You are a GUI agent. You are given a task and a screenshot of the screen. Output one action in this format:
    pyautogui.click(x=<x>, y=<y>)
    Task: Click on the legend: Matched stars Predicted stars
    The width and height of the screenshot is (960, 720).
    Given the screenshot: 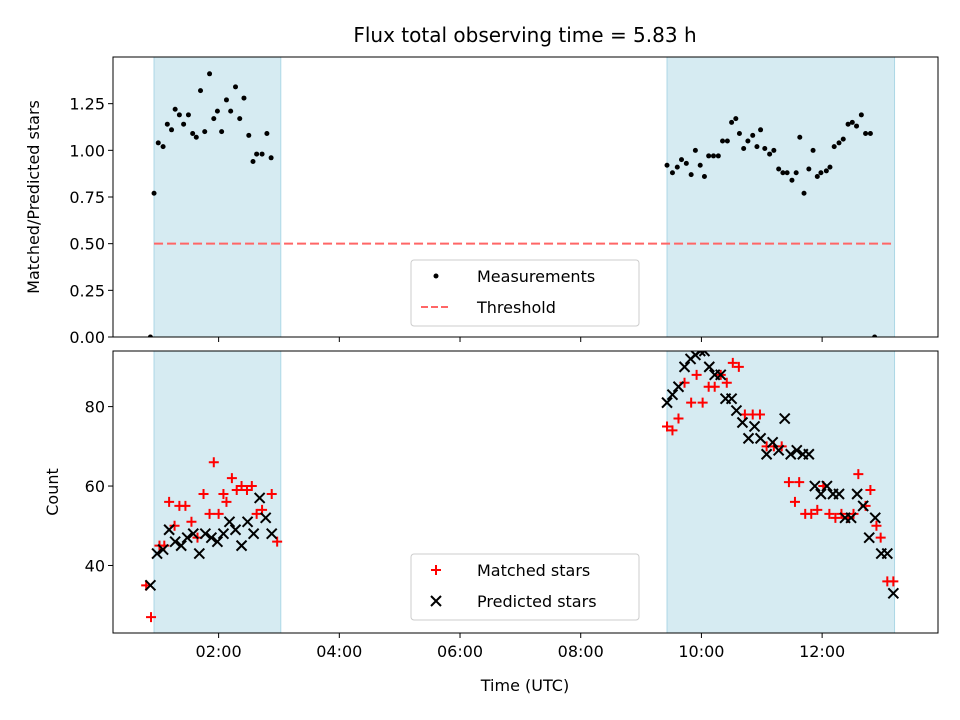 What is the action you would take?
    pyautogui.click(x=525, y=587)
    